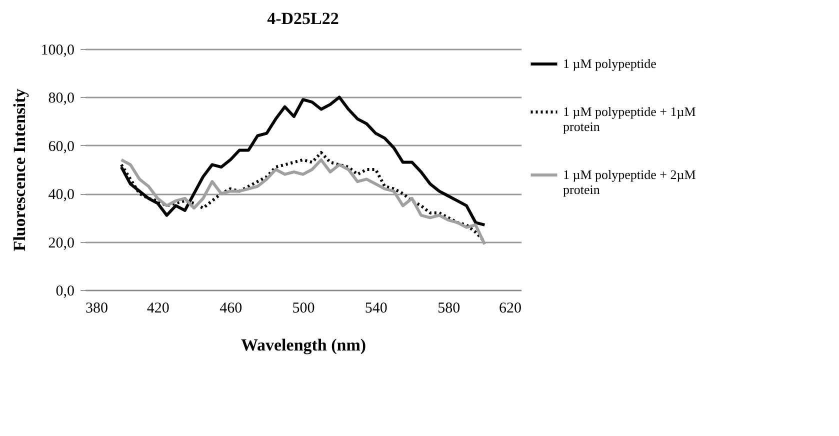 Image resolution: width=839 pixels, height=436 pixels. Describe the element at coordinates (57, 50) in the screenshot. I see `y-tick-label: 100,0` at that location.